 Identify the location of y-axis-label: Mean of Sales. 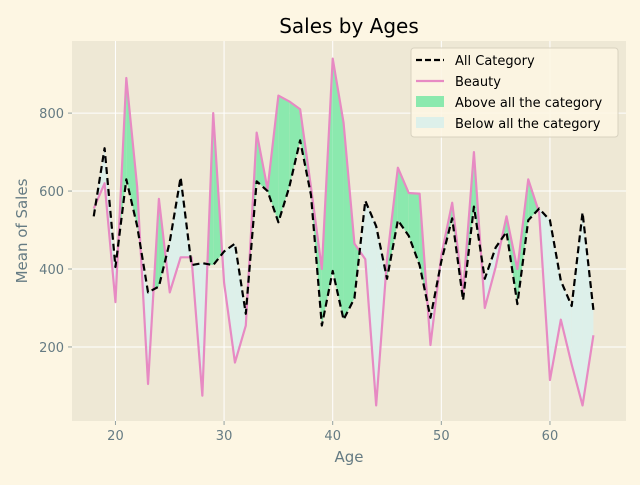
(22, 230).